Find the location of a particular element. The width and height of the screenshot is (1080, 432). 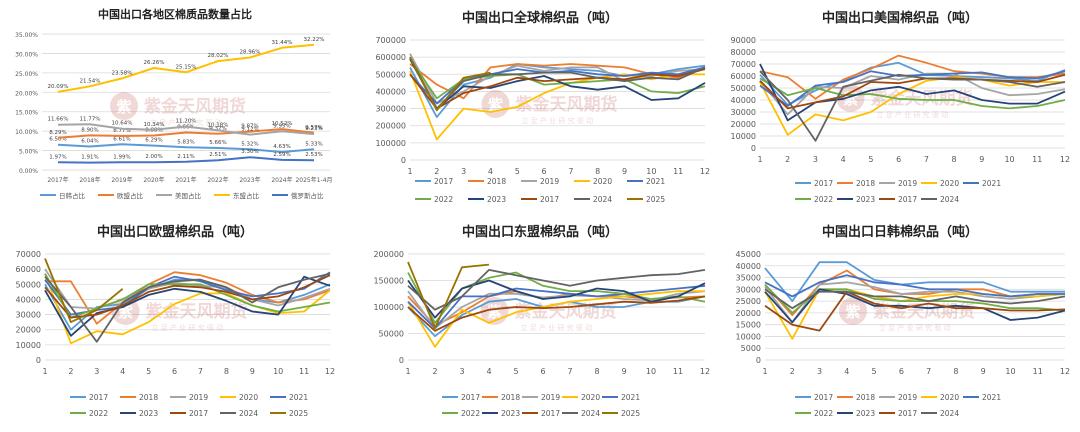

y-tick-label: 700000 is located at coordinates (390, 40).